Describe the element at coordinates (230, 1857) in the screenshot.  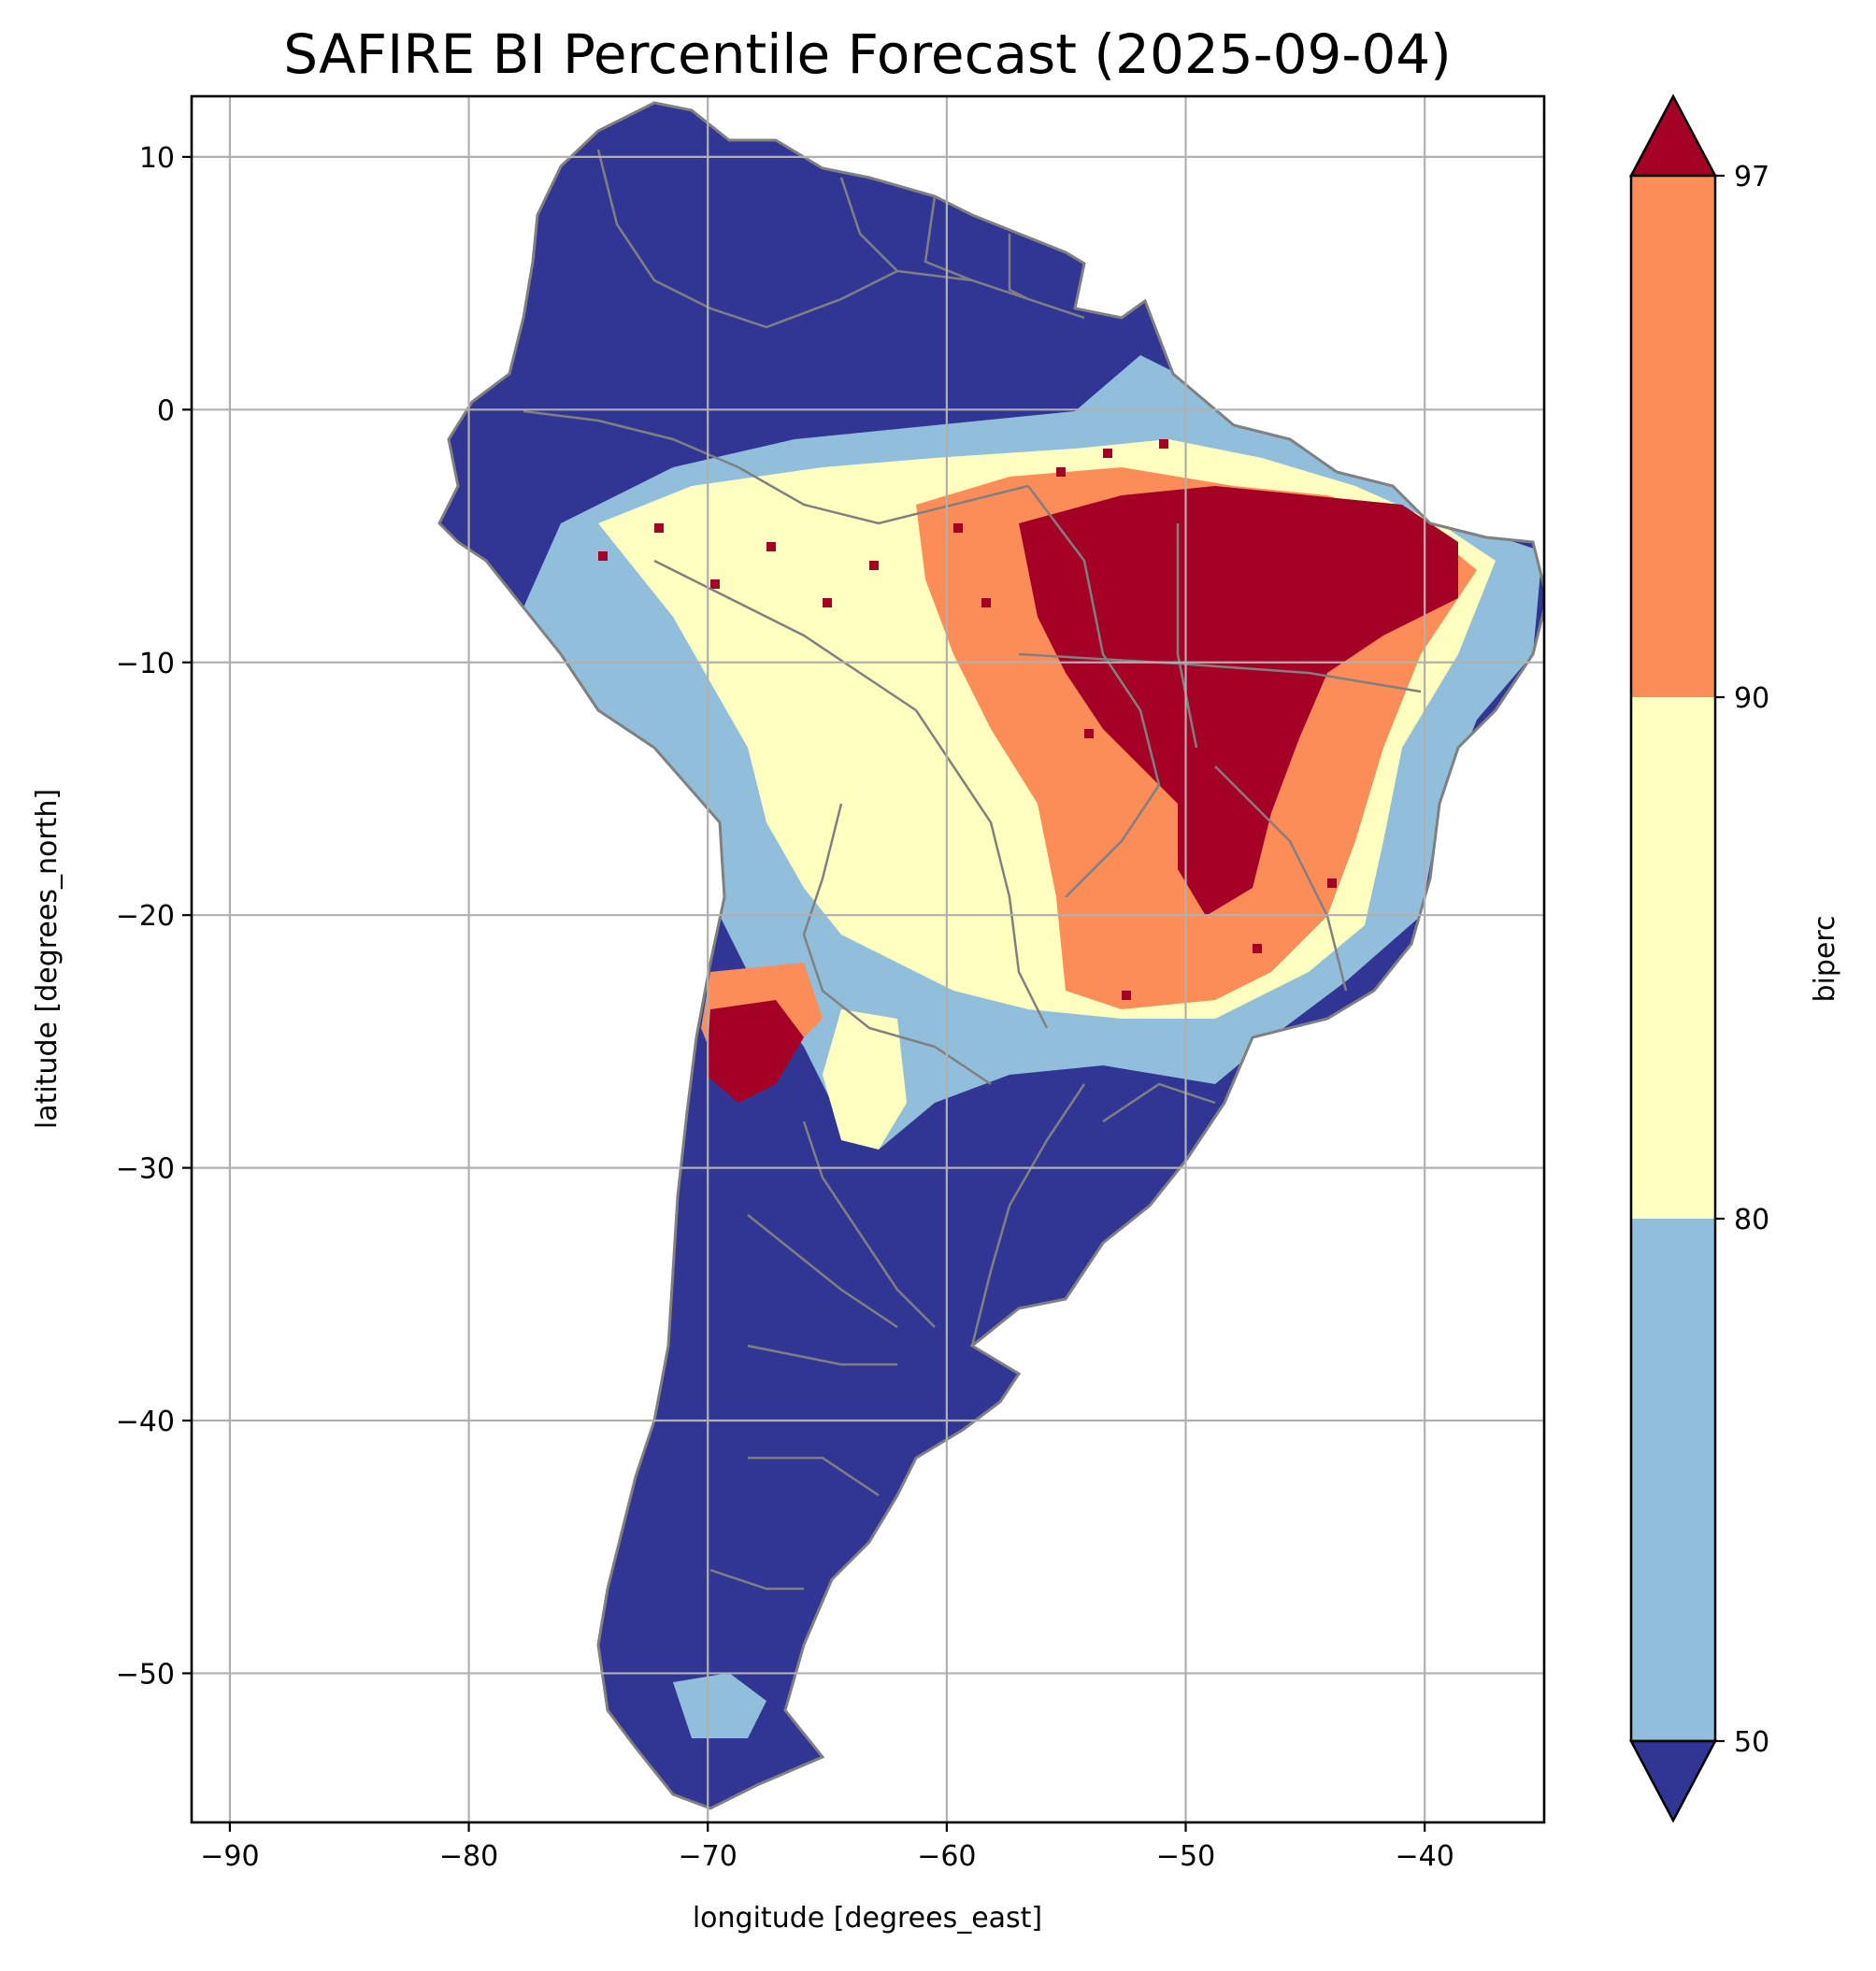
I see `x-tick-label: −90` at that location.